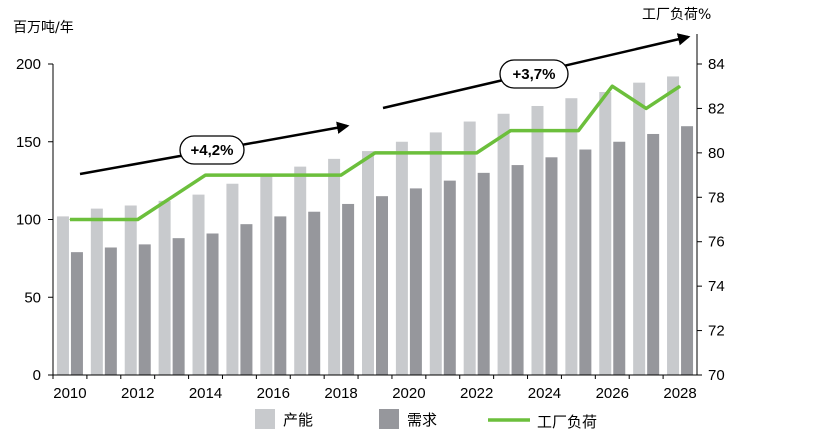 Image resolution: width=829 pixels, height=445 pixels. I want to click on right-tick-label: 84, so click(716, 64).